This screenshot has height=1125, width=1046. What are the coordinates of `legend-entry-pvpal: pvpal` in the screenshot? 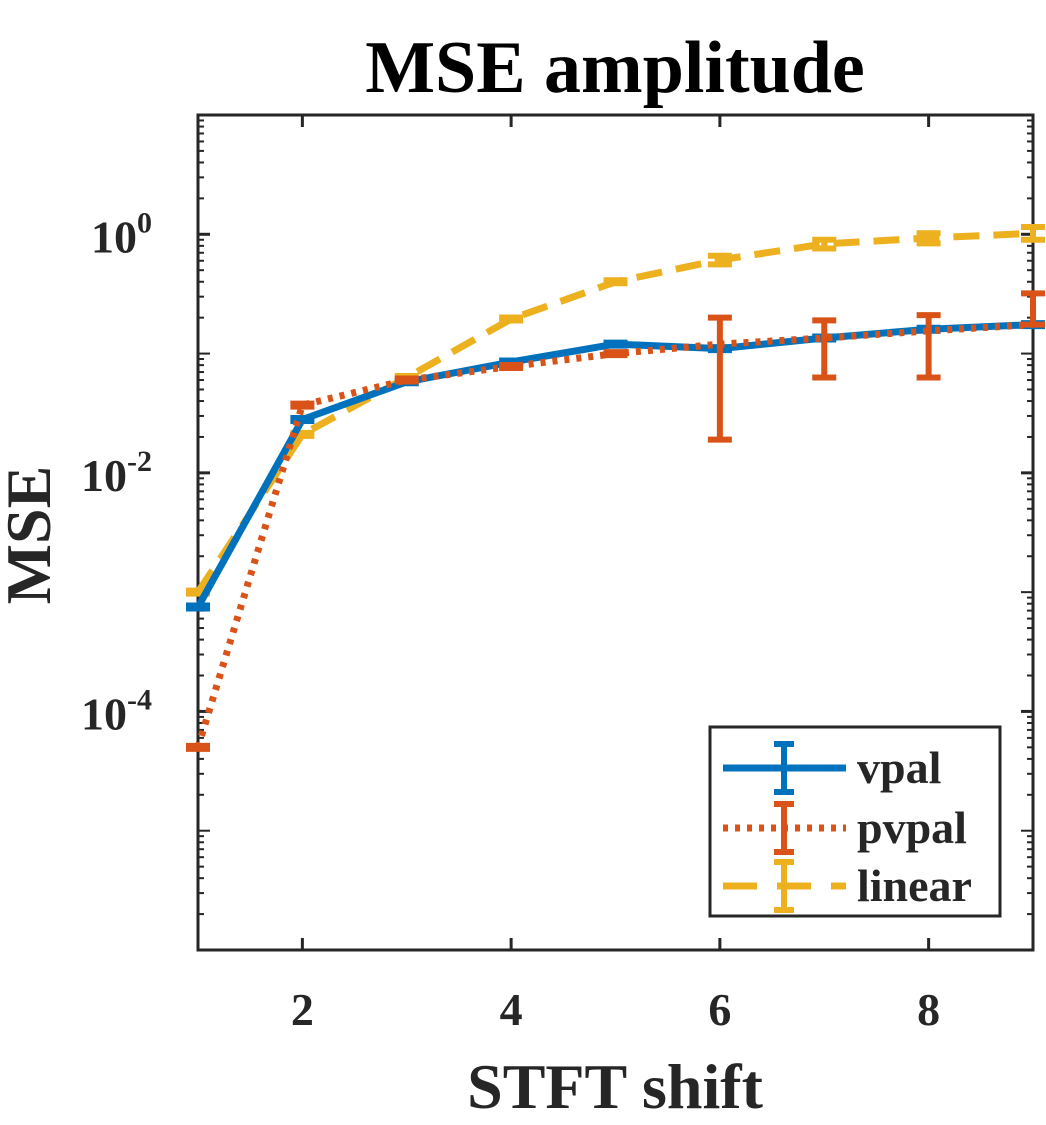 It's located at (845, 828).